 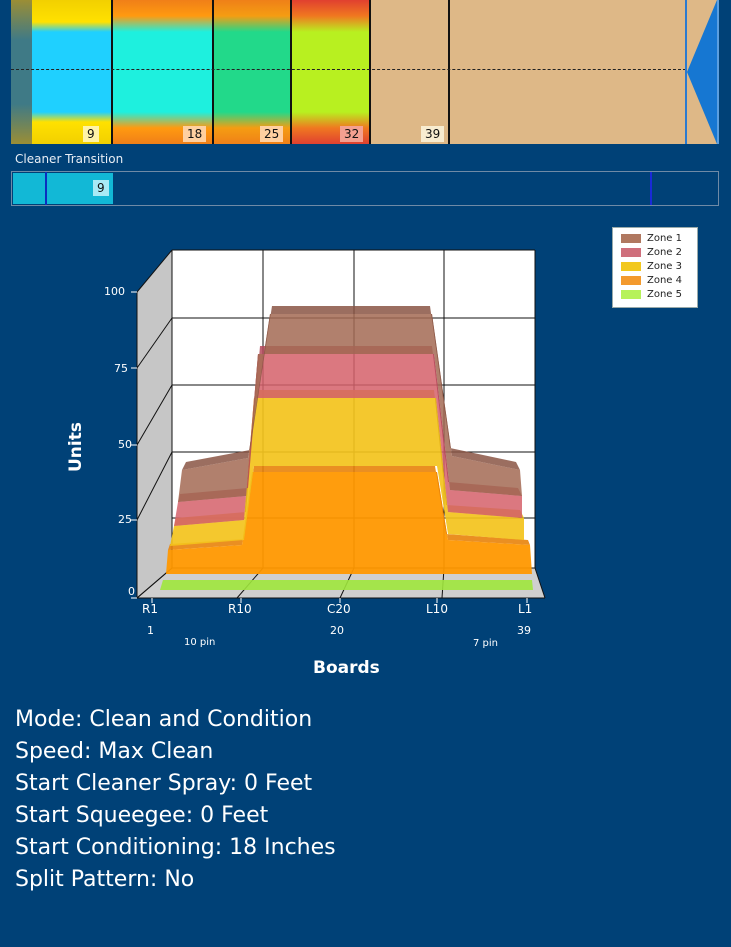 What do you see at coordinates (114, 751) in the screenshot?
I see `info-speed: Speed: Max Clean` at bounding box center [114, 751].